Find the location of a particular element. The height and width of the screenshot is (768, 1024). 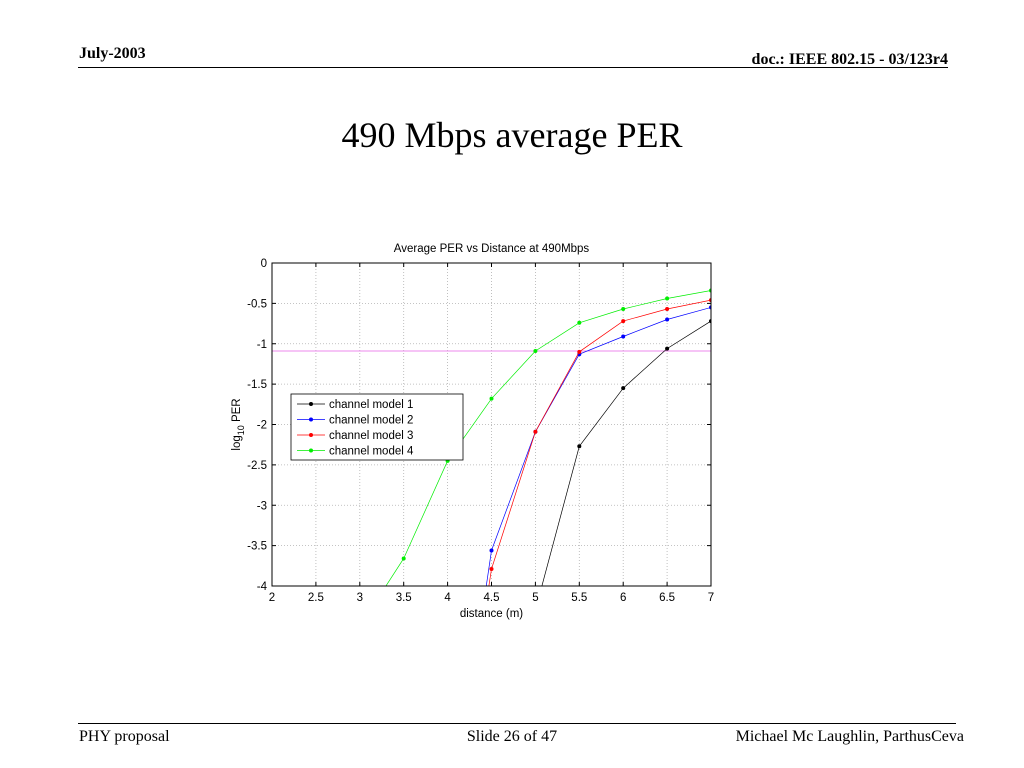

footer-author: Michael Mc Laughlin, ParthusCeva is located at coordinates (849, 736).